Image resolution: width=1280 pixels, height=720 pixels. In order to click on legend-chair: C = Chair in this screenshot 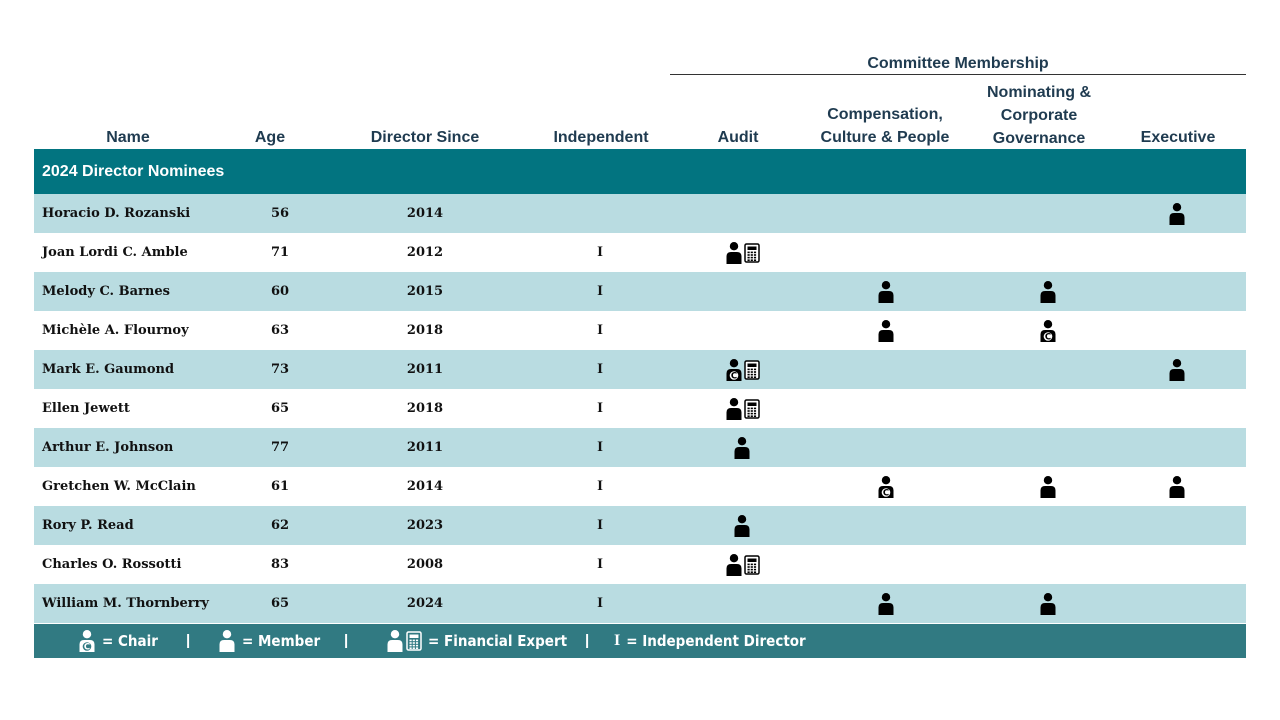, I will do `click(118, 641)`.